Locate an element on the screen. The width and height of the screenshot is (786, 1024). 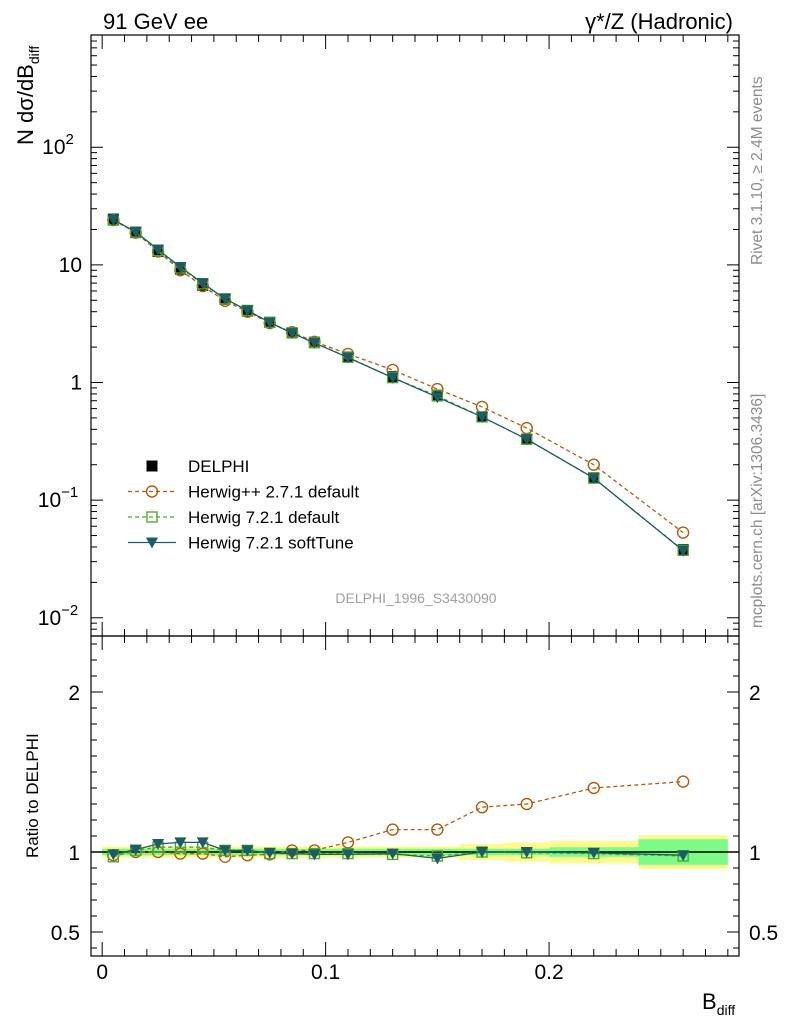
ratio-series-layer is located at coordinates (398, 820).